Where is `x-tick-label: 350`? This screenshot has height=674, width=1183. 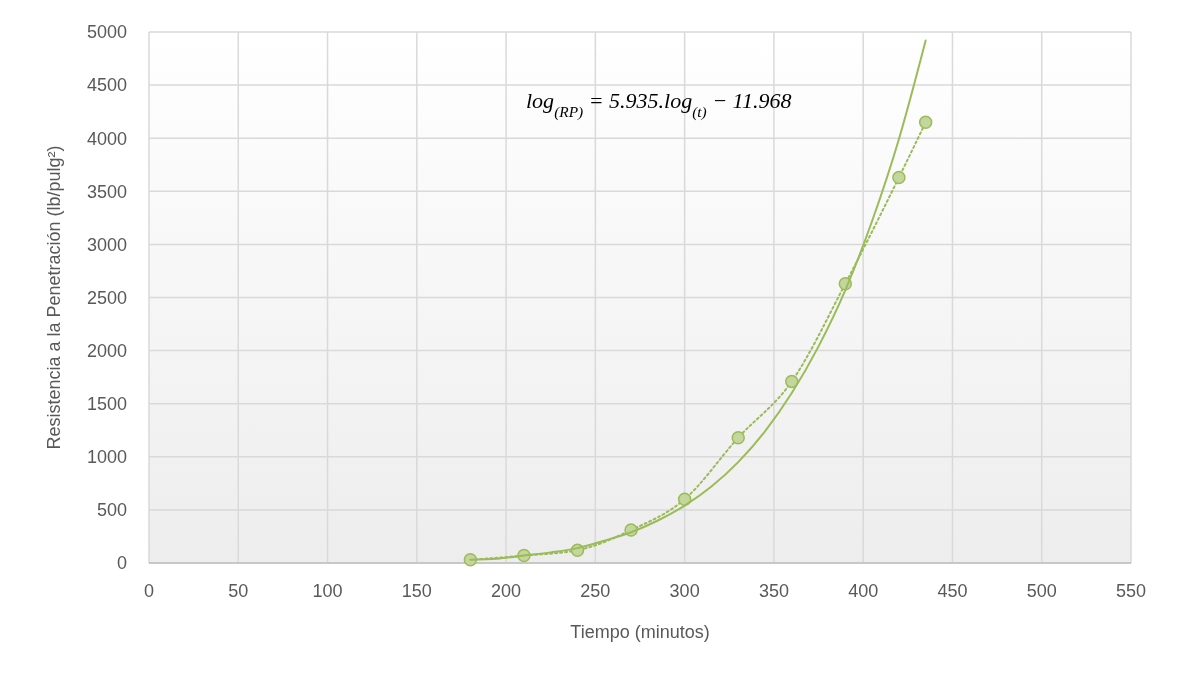
x-tick-label: 350 is located at coordinates (773, 591).